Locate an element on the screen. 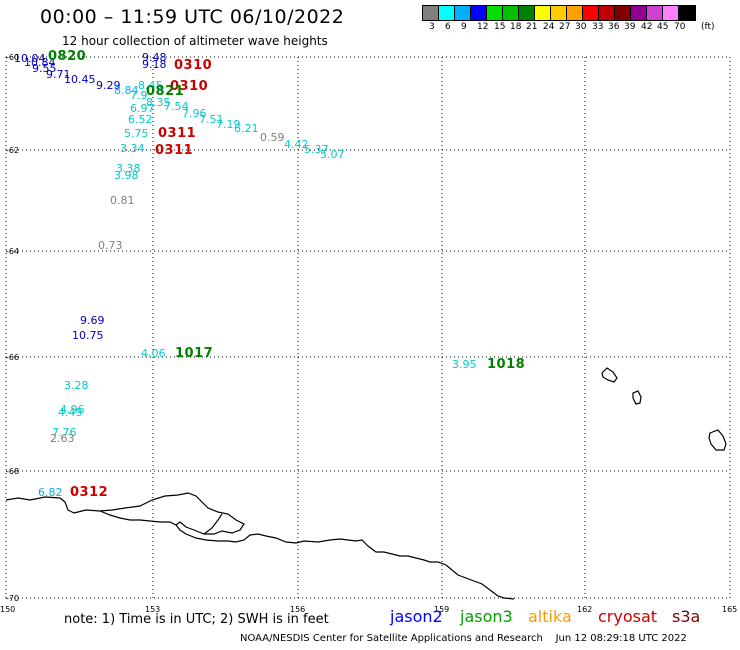 This screenshot has height=650, width=740. wave-height-value: 5.37 is located at coordinates (316, 149).